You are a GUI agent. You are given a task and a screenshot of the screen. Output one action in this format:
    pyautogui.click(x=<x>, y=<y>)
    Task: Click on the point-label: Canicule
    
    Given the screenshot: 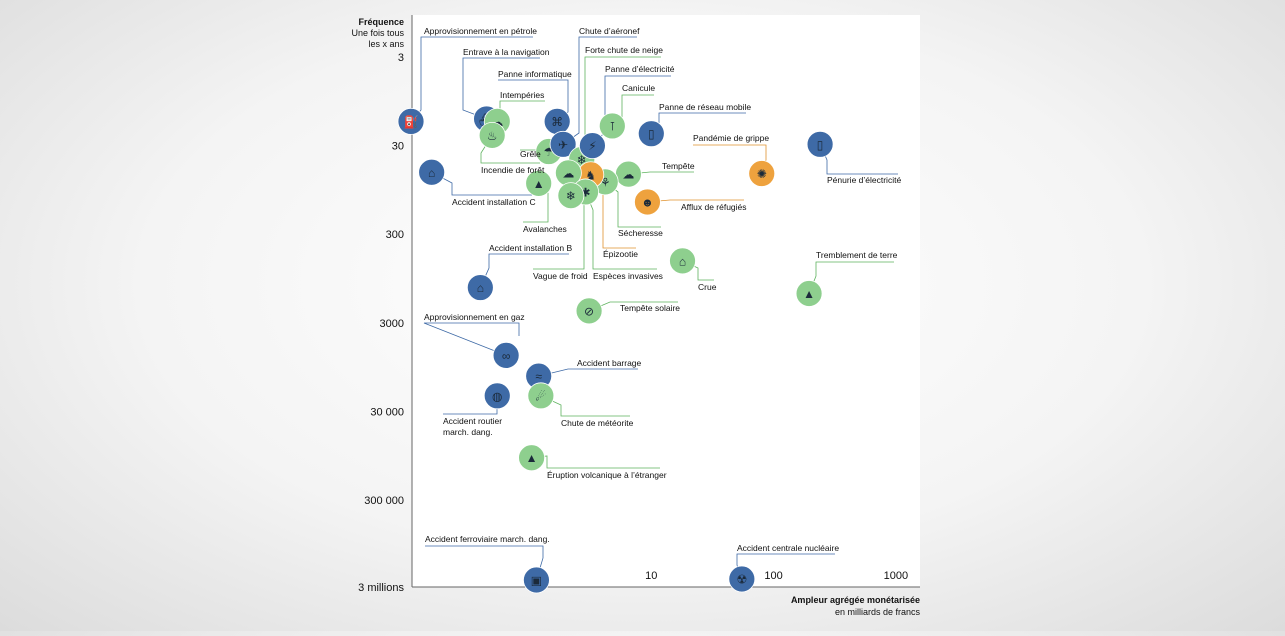 What is the action you would take?
    pyautogui.click(x=638, y=88)
    